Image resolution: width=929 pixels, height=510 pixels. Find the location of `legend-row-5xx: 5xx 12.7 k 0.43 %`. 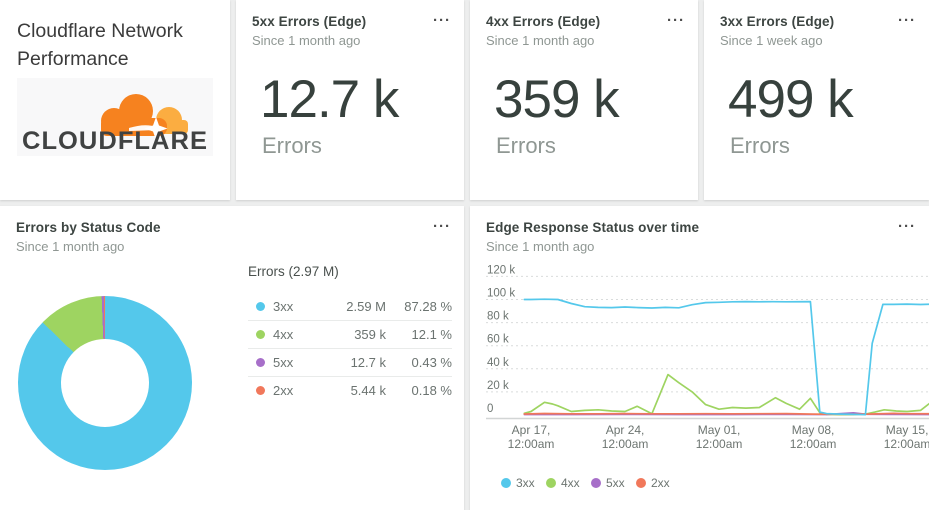

legend-row-5xx: 5xx 12.7 k 0.43 % is located at coordinates (350, 362).